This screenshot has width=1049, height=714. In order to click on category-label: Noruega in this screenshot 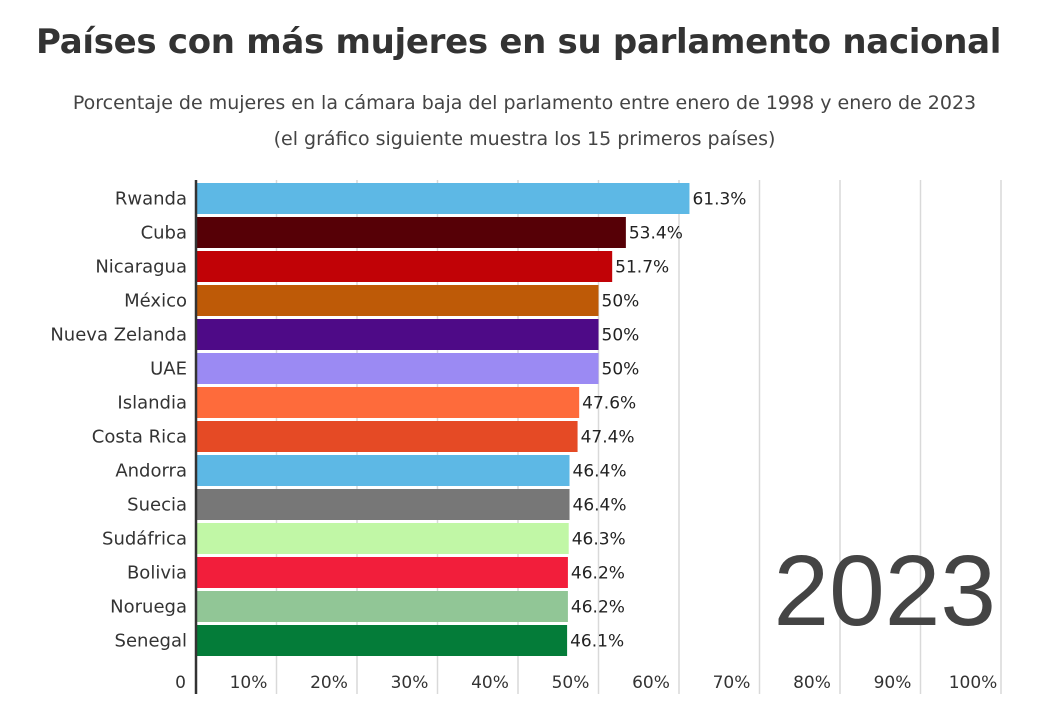, I will do `click(148, 607)`.